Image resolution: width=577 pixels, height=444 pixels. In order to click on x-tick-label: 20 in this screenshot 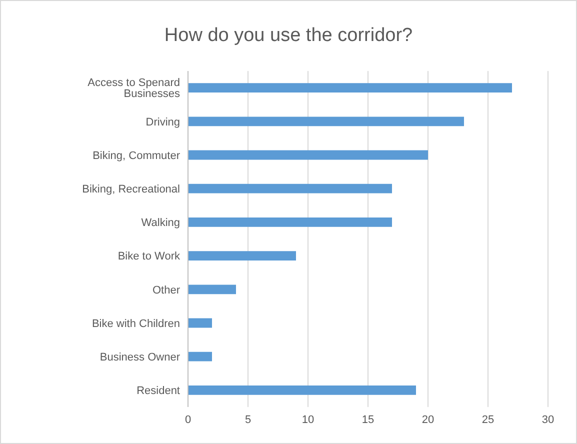, I will do `click(428, 420)`.